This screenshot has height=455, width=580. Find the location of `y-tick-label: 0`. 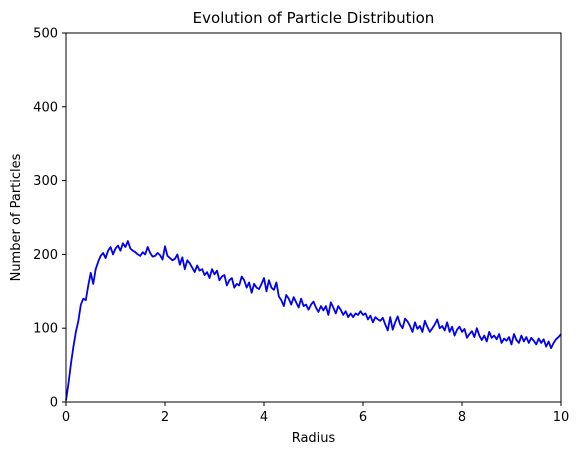

y-tick-label: 0 is located at coordinates (54, 403).